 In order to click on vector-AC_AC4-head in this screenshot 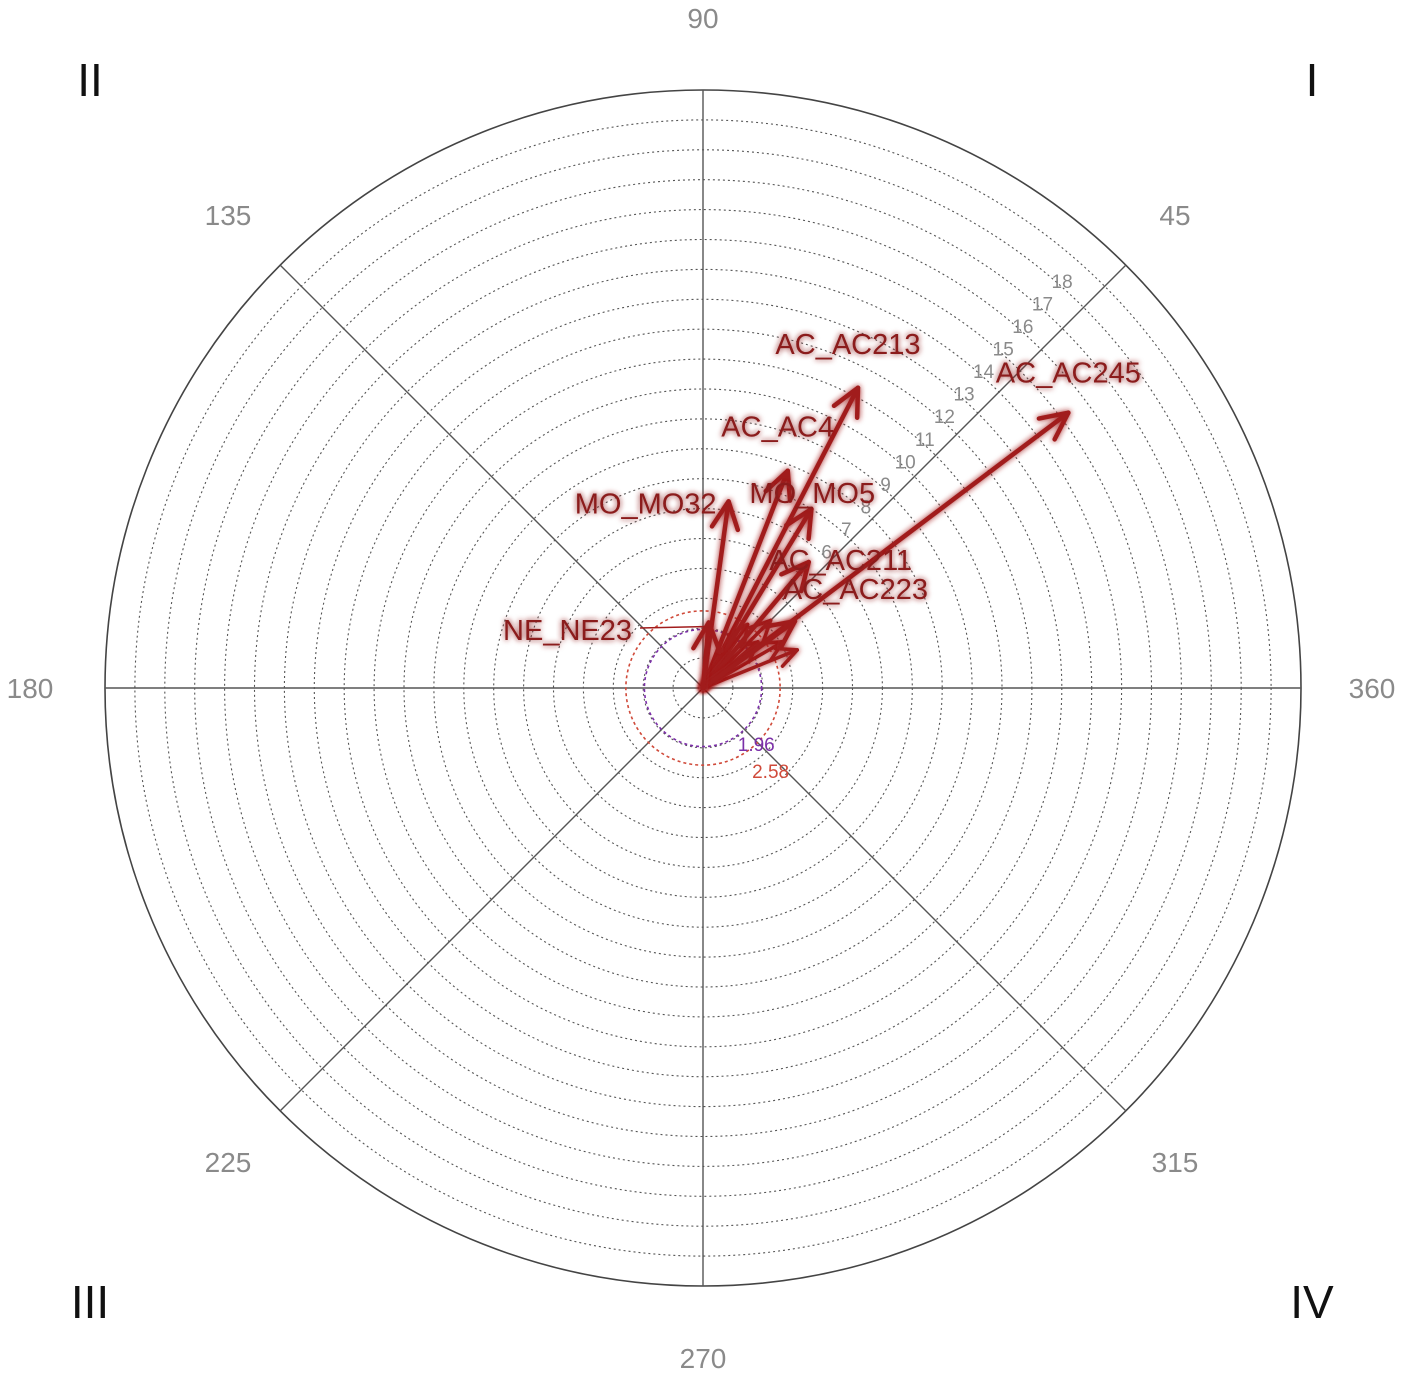, I will do `click(778, 485)`.